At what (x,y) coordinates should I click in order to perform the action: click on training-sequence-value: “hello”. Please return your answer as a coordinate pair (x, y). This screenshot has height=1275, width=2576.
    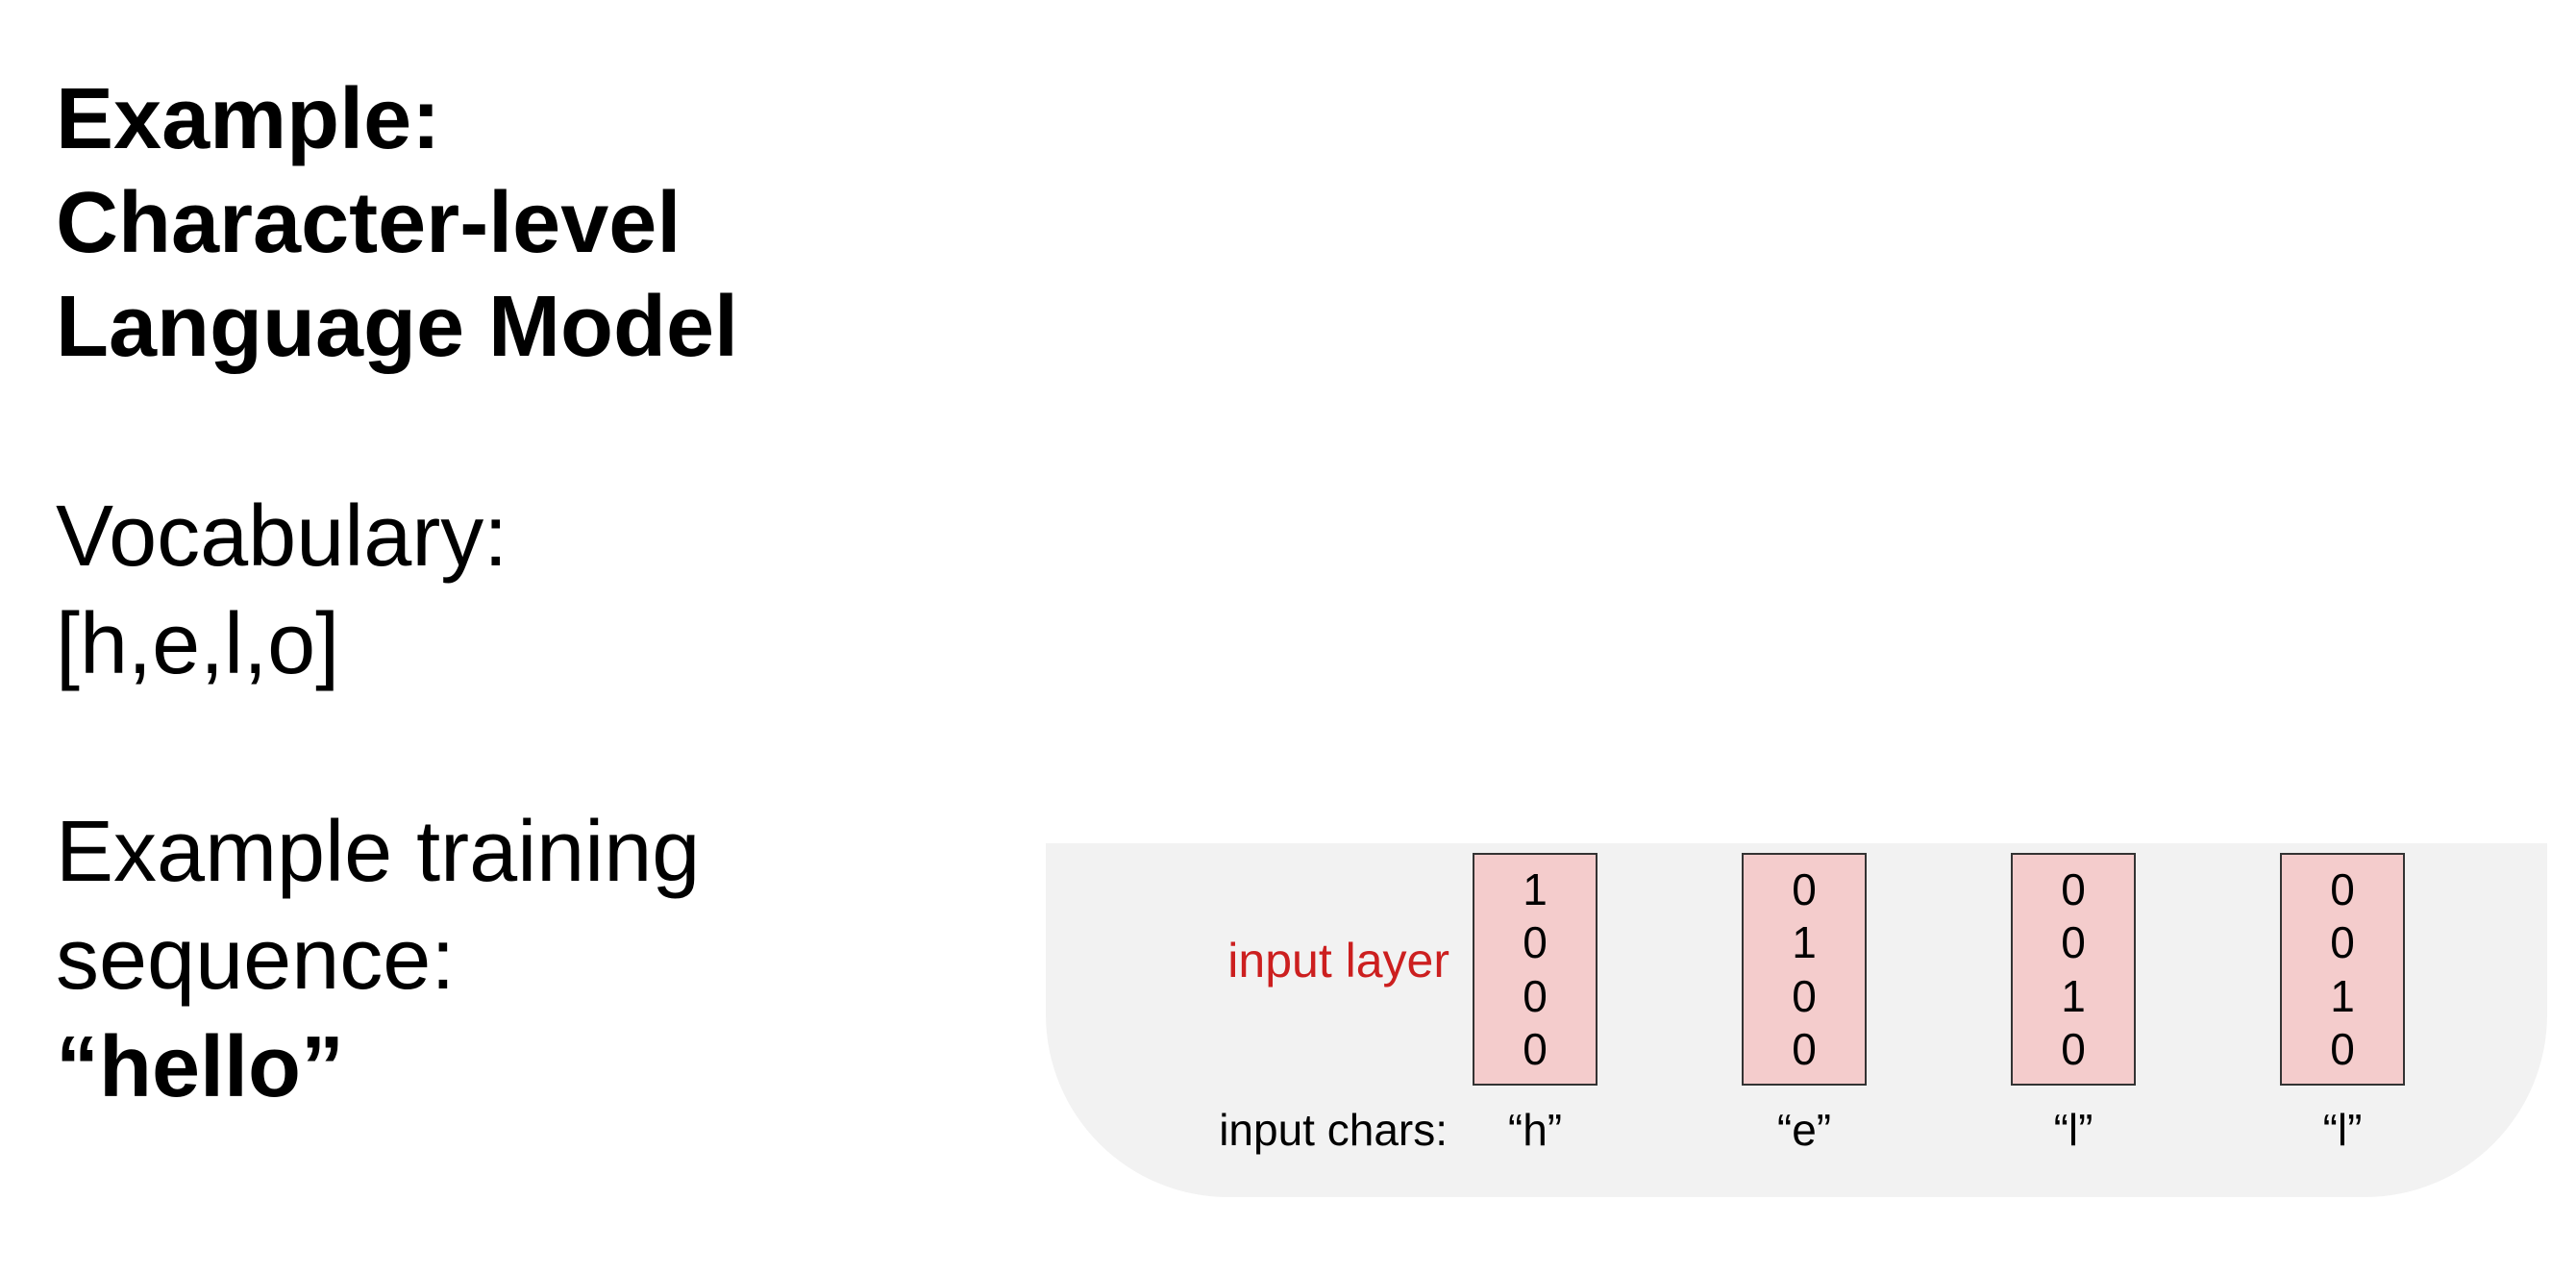
    Looking at the image, I should click on (200, 1067).